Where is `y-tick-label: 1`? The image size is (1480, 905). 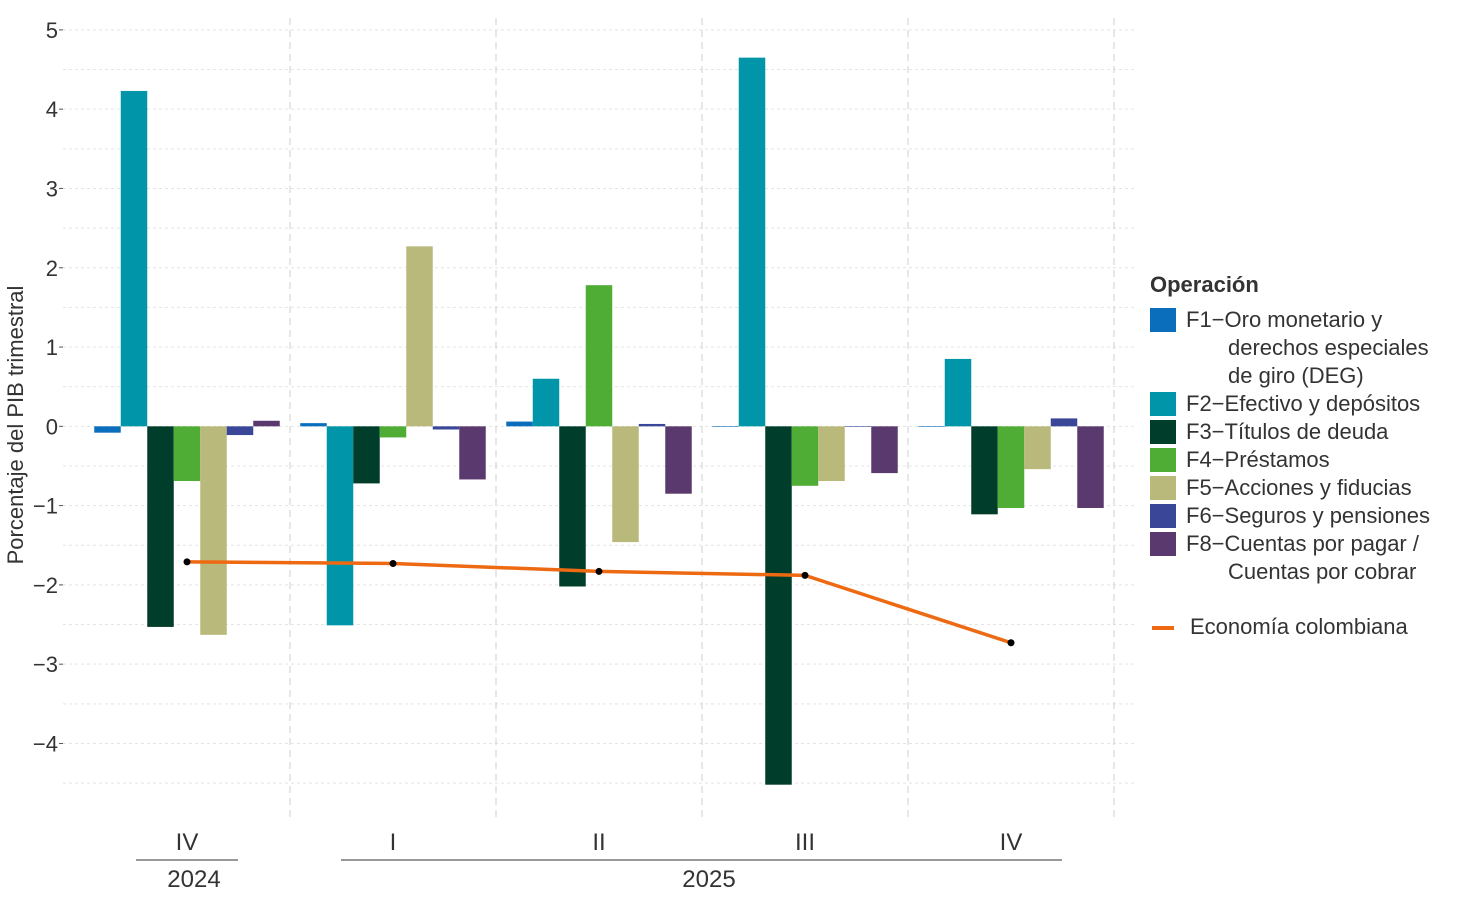 y-tick-label: 1 is located at coordinates (52, 347).